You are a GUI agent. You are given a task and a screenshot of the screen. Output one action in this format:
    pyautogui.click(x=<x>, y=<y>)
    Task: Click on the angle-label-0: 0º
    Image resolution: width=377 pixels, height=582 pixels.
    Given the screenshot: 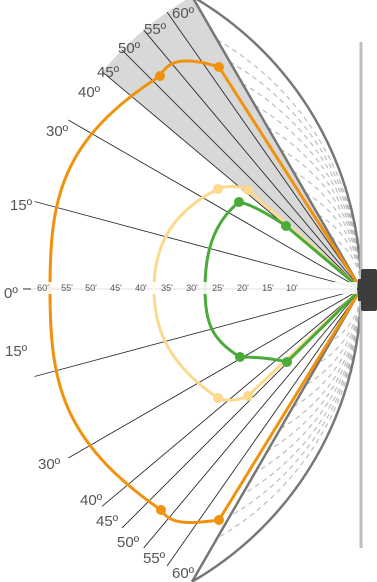 What is the action you would take?
    pyautogui.click(x=11, y=293)
    